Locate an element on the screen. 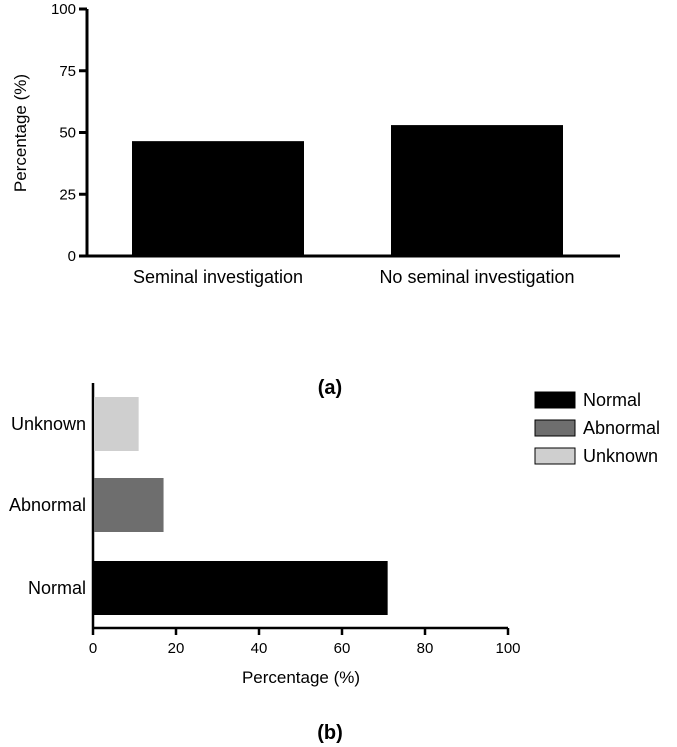  chart-b-x-tick-label: 20 is located at coordinates (176, 648).